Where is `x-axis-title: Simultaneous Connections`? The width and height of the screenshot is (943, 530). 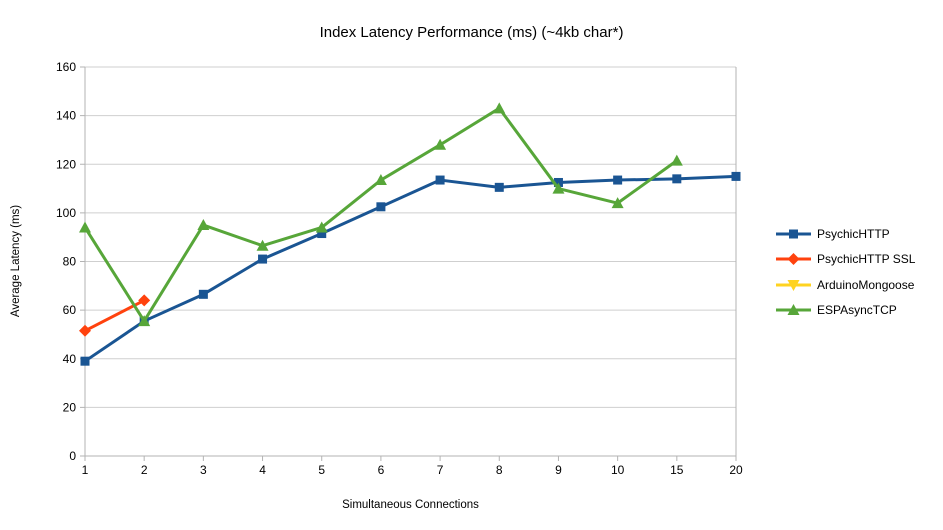
x-axis-title: Simultaneous Connections is located at coordinates (410, 505).